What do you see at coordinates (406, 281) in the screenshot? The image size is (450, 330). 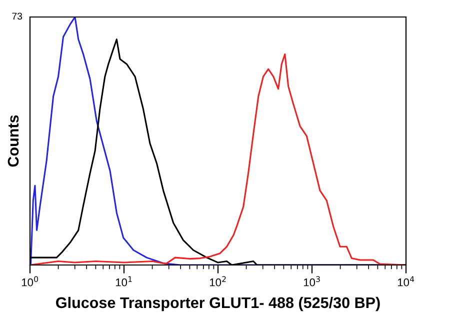 I see `x-tick-label: 10$^{4}$` at bounding box center [406, 281].